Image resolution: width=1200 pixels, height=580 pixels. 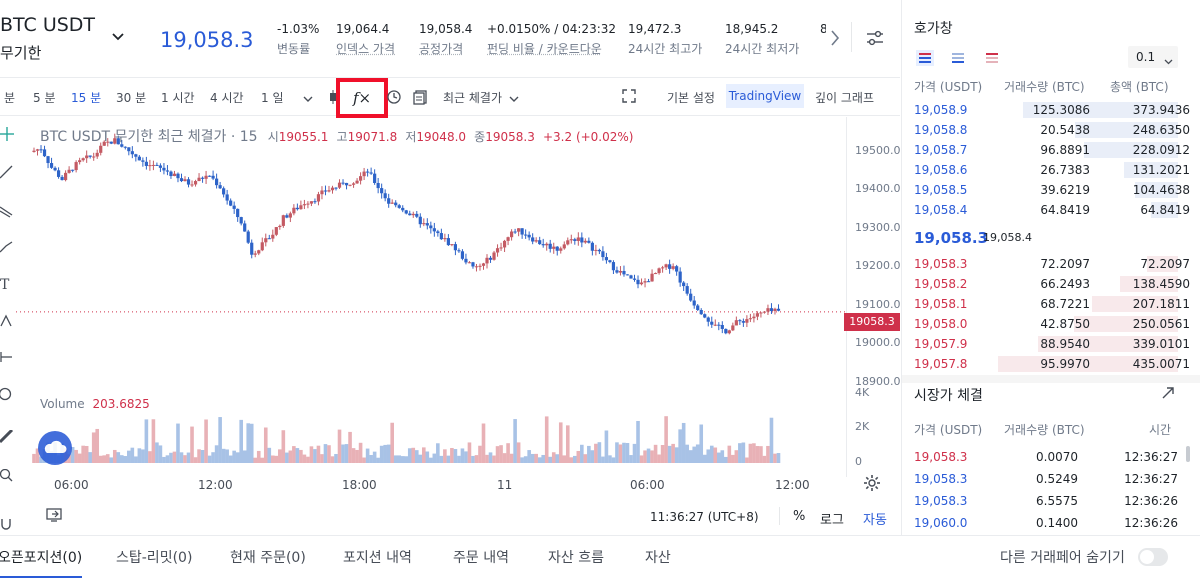 I want to click on clock-icon, so click(x=394, y=98).